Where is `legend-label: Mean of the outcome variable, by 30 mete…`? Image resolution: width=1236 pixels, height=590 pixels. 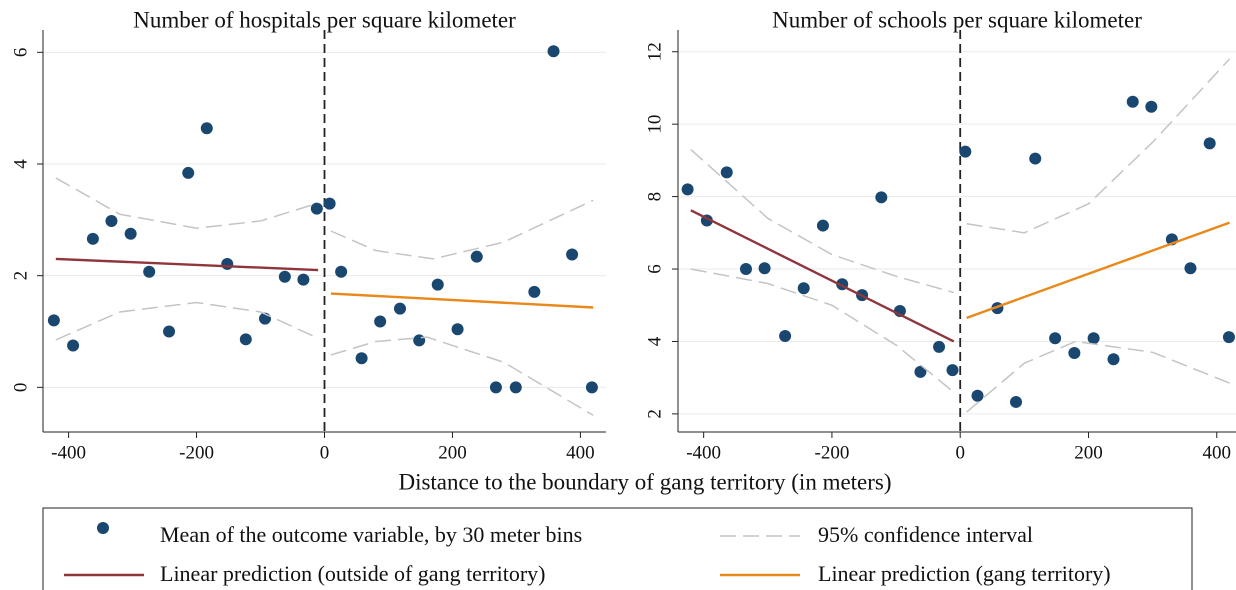 legend-label: Mean of the outcome variable, by 30 mete… is located at coordinates (371, 534).